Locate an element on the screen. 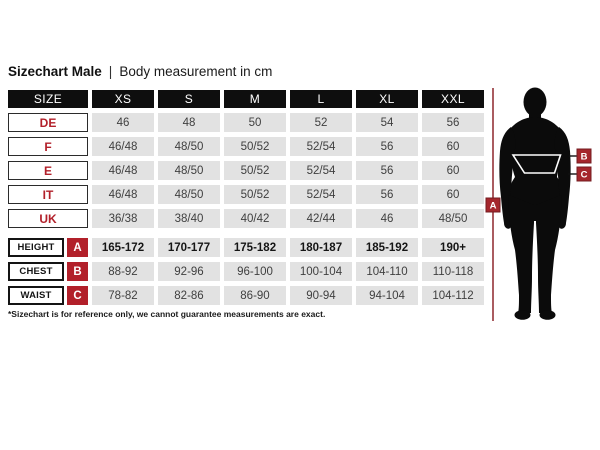  table-row: UK 36/38 38/40 40/42 42/44 46 48/50 is located at coordinates (246, 218).